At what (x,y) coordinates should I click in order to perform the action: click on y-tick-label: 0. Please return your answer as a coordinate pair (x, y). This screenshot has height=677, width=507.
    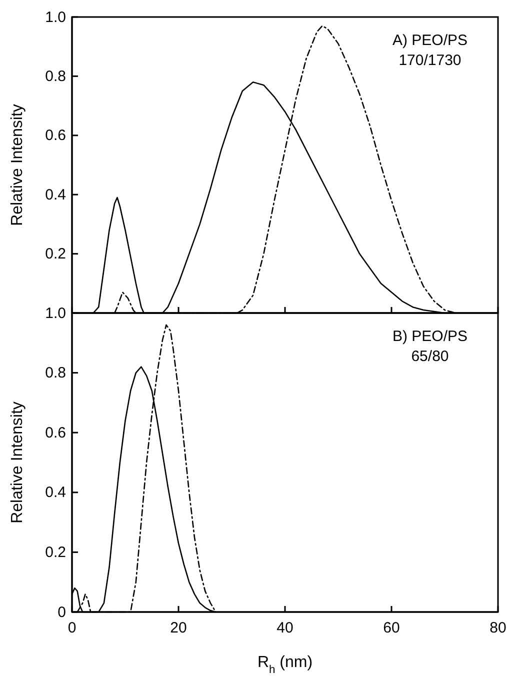
    Looking at the image, I should click on (62, 612).